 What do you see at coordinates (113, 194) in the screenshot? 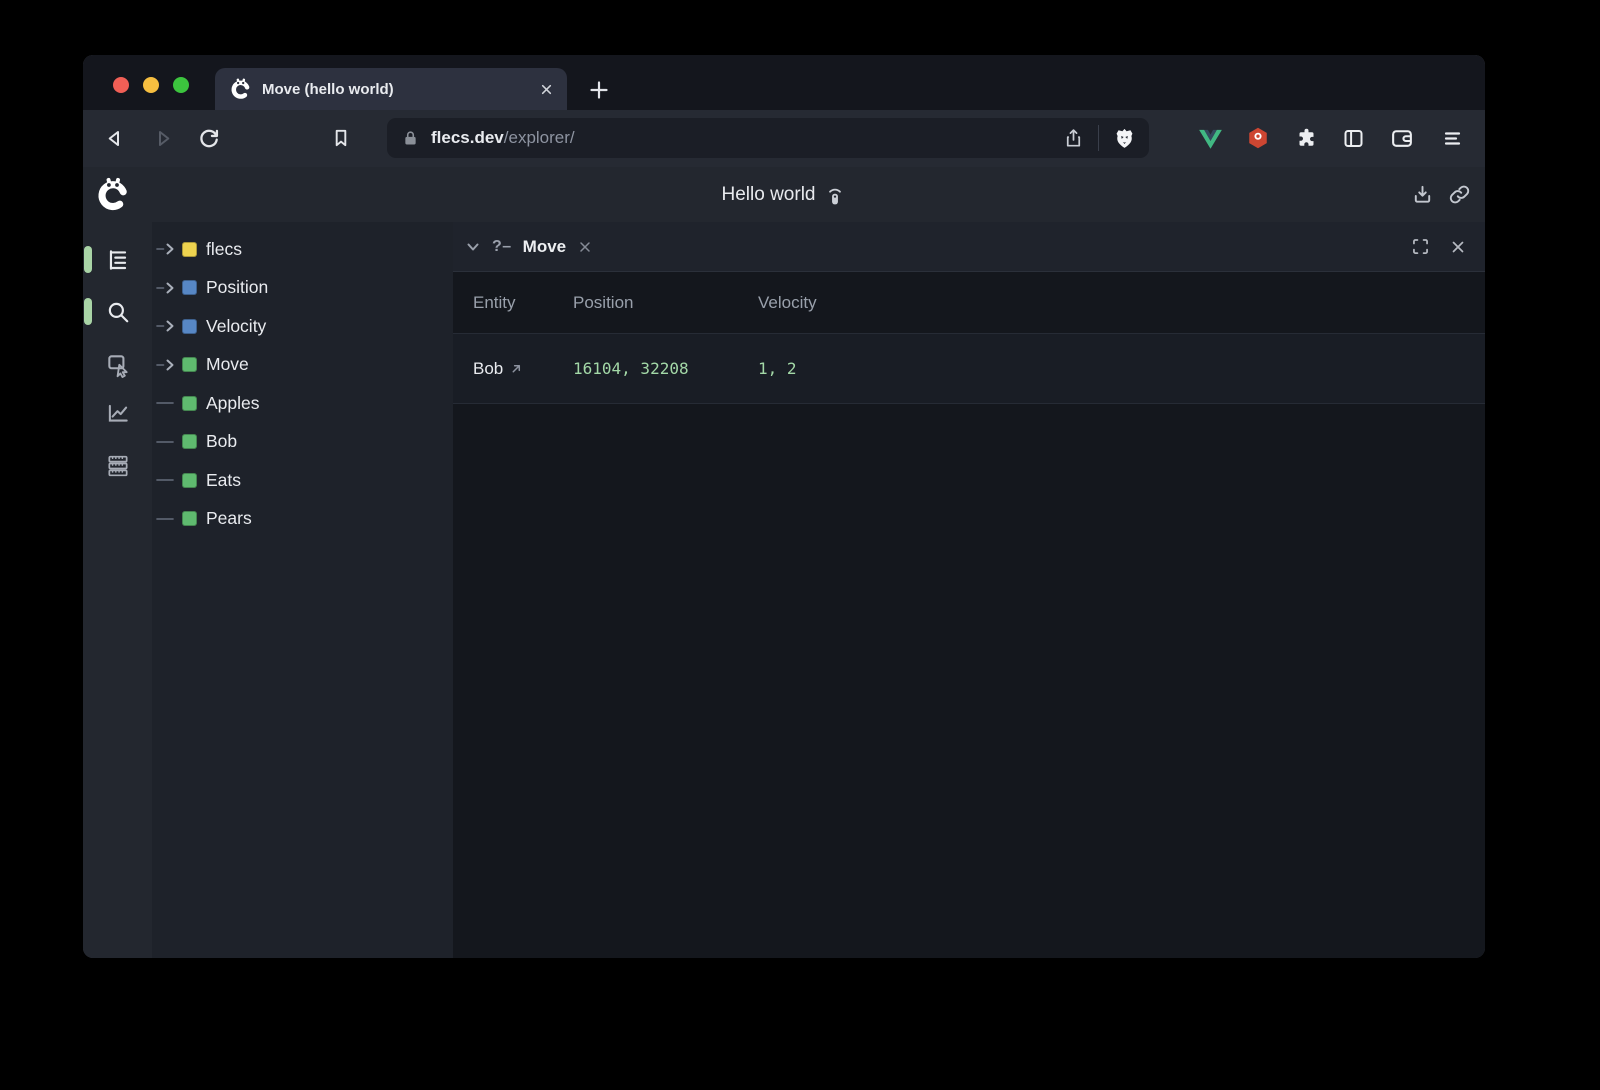
I see `flecs-logo-icon` at bounding box center [113, 194].